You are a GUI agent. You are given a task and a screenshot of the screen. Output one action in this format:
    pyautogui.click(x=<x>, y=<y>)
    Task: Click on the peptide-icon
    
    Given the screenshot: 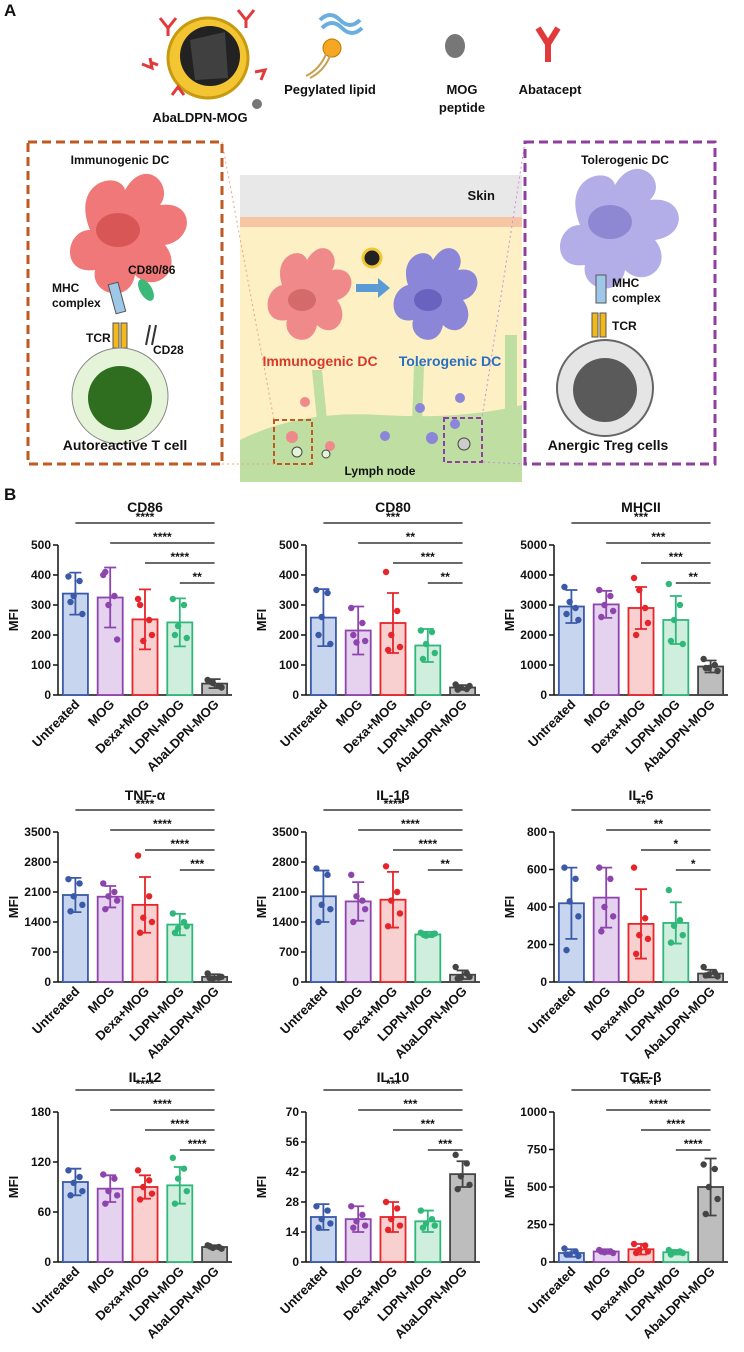 What is the action you would take?
    pyautogui.click(x=455, y=46)
    